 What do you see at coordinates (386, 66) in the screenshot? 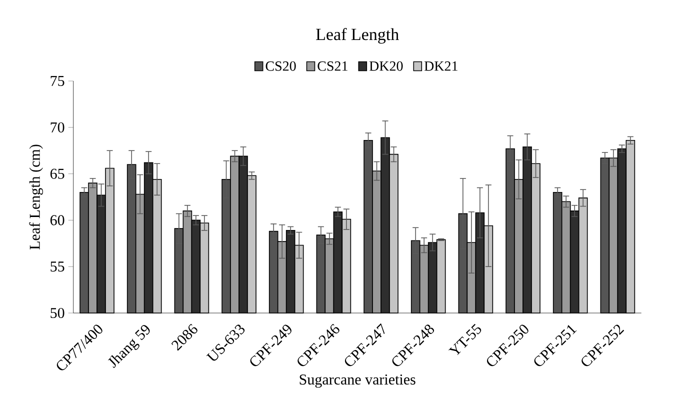
I see `legend-label: DK20` at bounding box center [386, 66].